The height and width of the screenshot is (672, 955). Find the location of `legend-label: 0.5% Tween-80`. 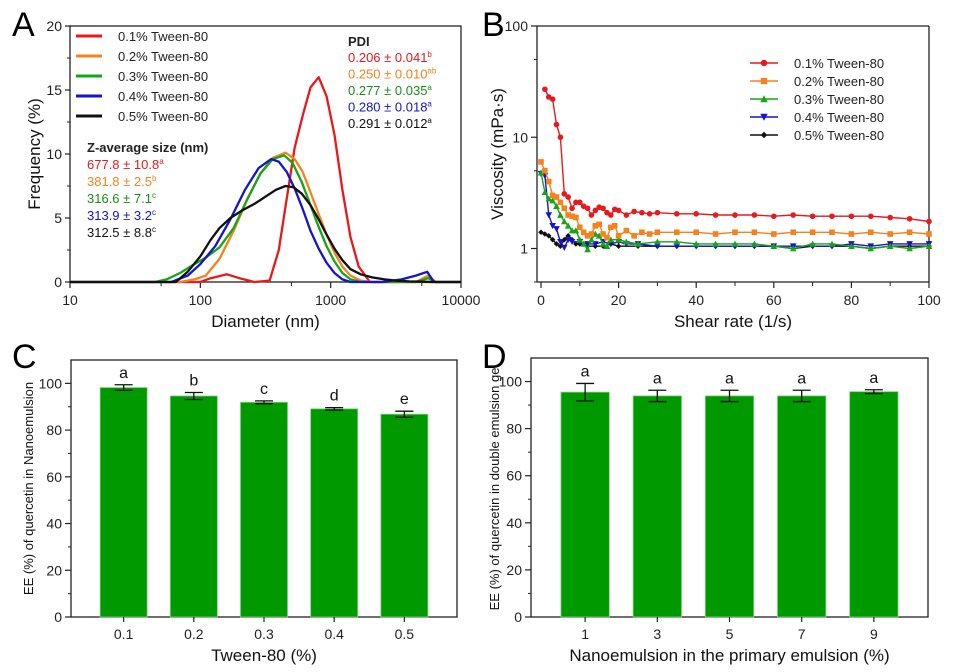

legend-label: 0.5% Tween-80 is located at coordinates (163, 116).